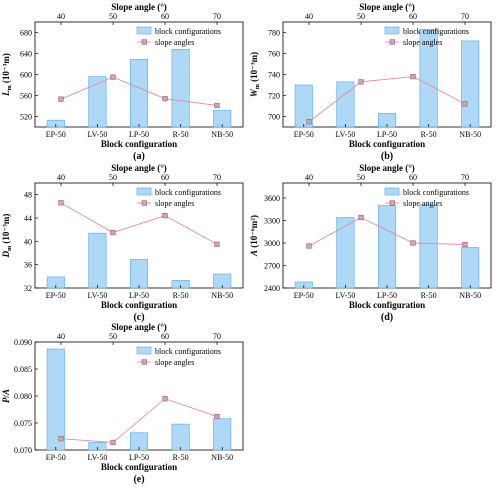  Describe the element at coordinates (26, 54) in the screenshot. I see `y-tick-label: 640` at that location.